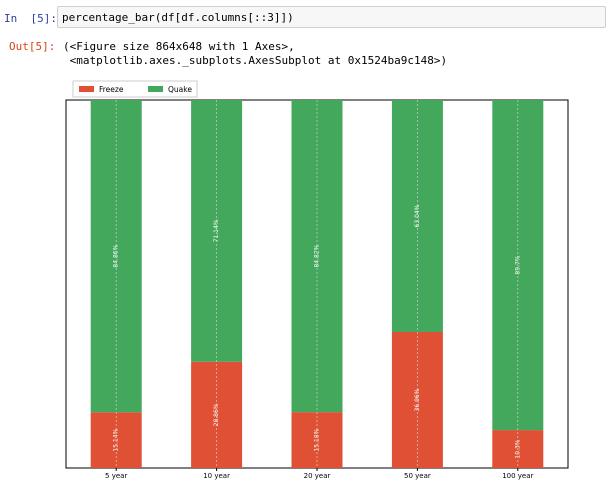 Image resolution: width=606 pixels, height=483 pixels. I want to click on legend-label-quake: Quake, so click(180, 89).